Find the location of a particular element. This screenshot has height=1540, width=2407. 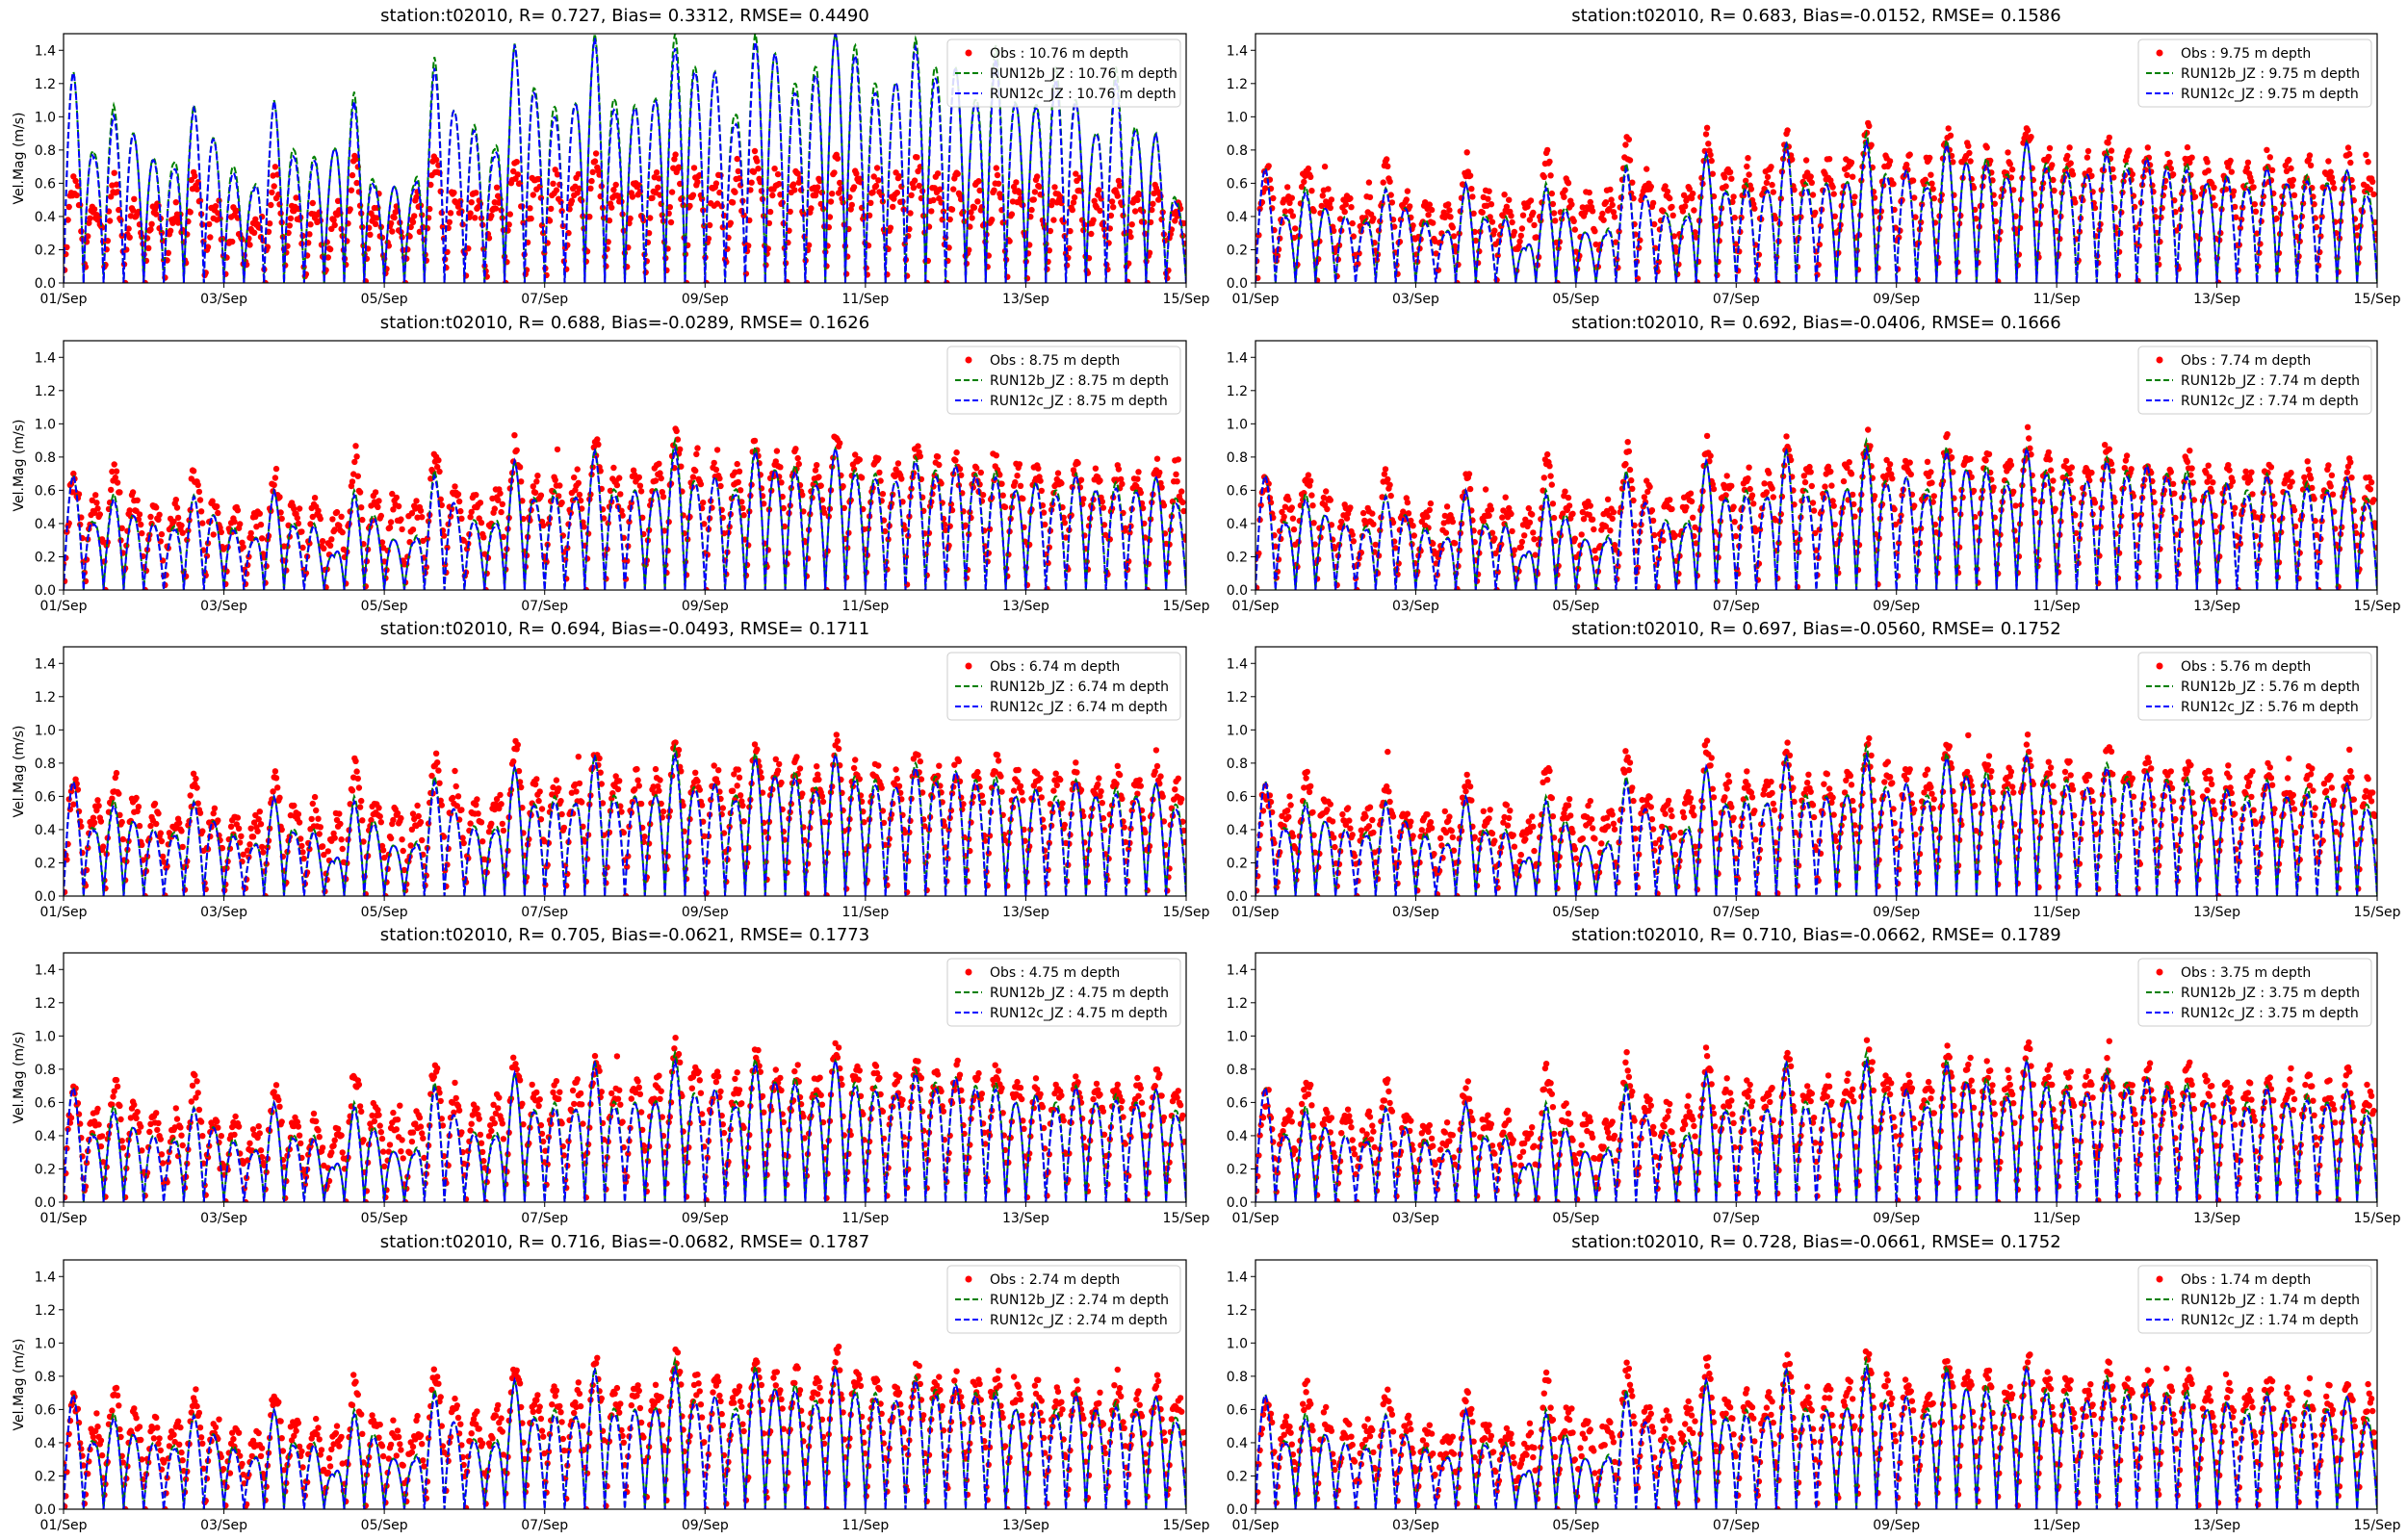

x-tick-label: 07/Sep is located at coordinates (544, 606).